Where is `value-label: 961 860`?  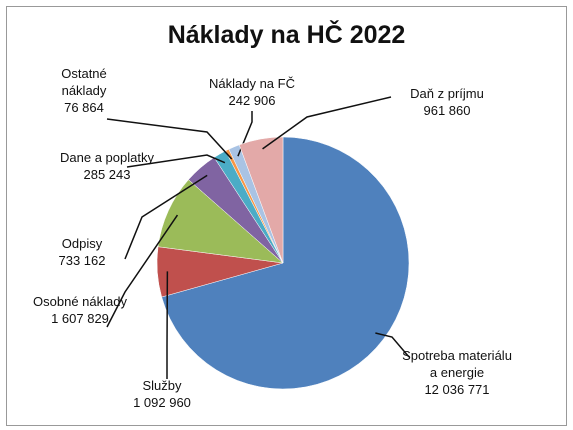 value-label: 961 860 is located at coordinates (447, 110).